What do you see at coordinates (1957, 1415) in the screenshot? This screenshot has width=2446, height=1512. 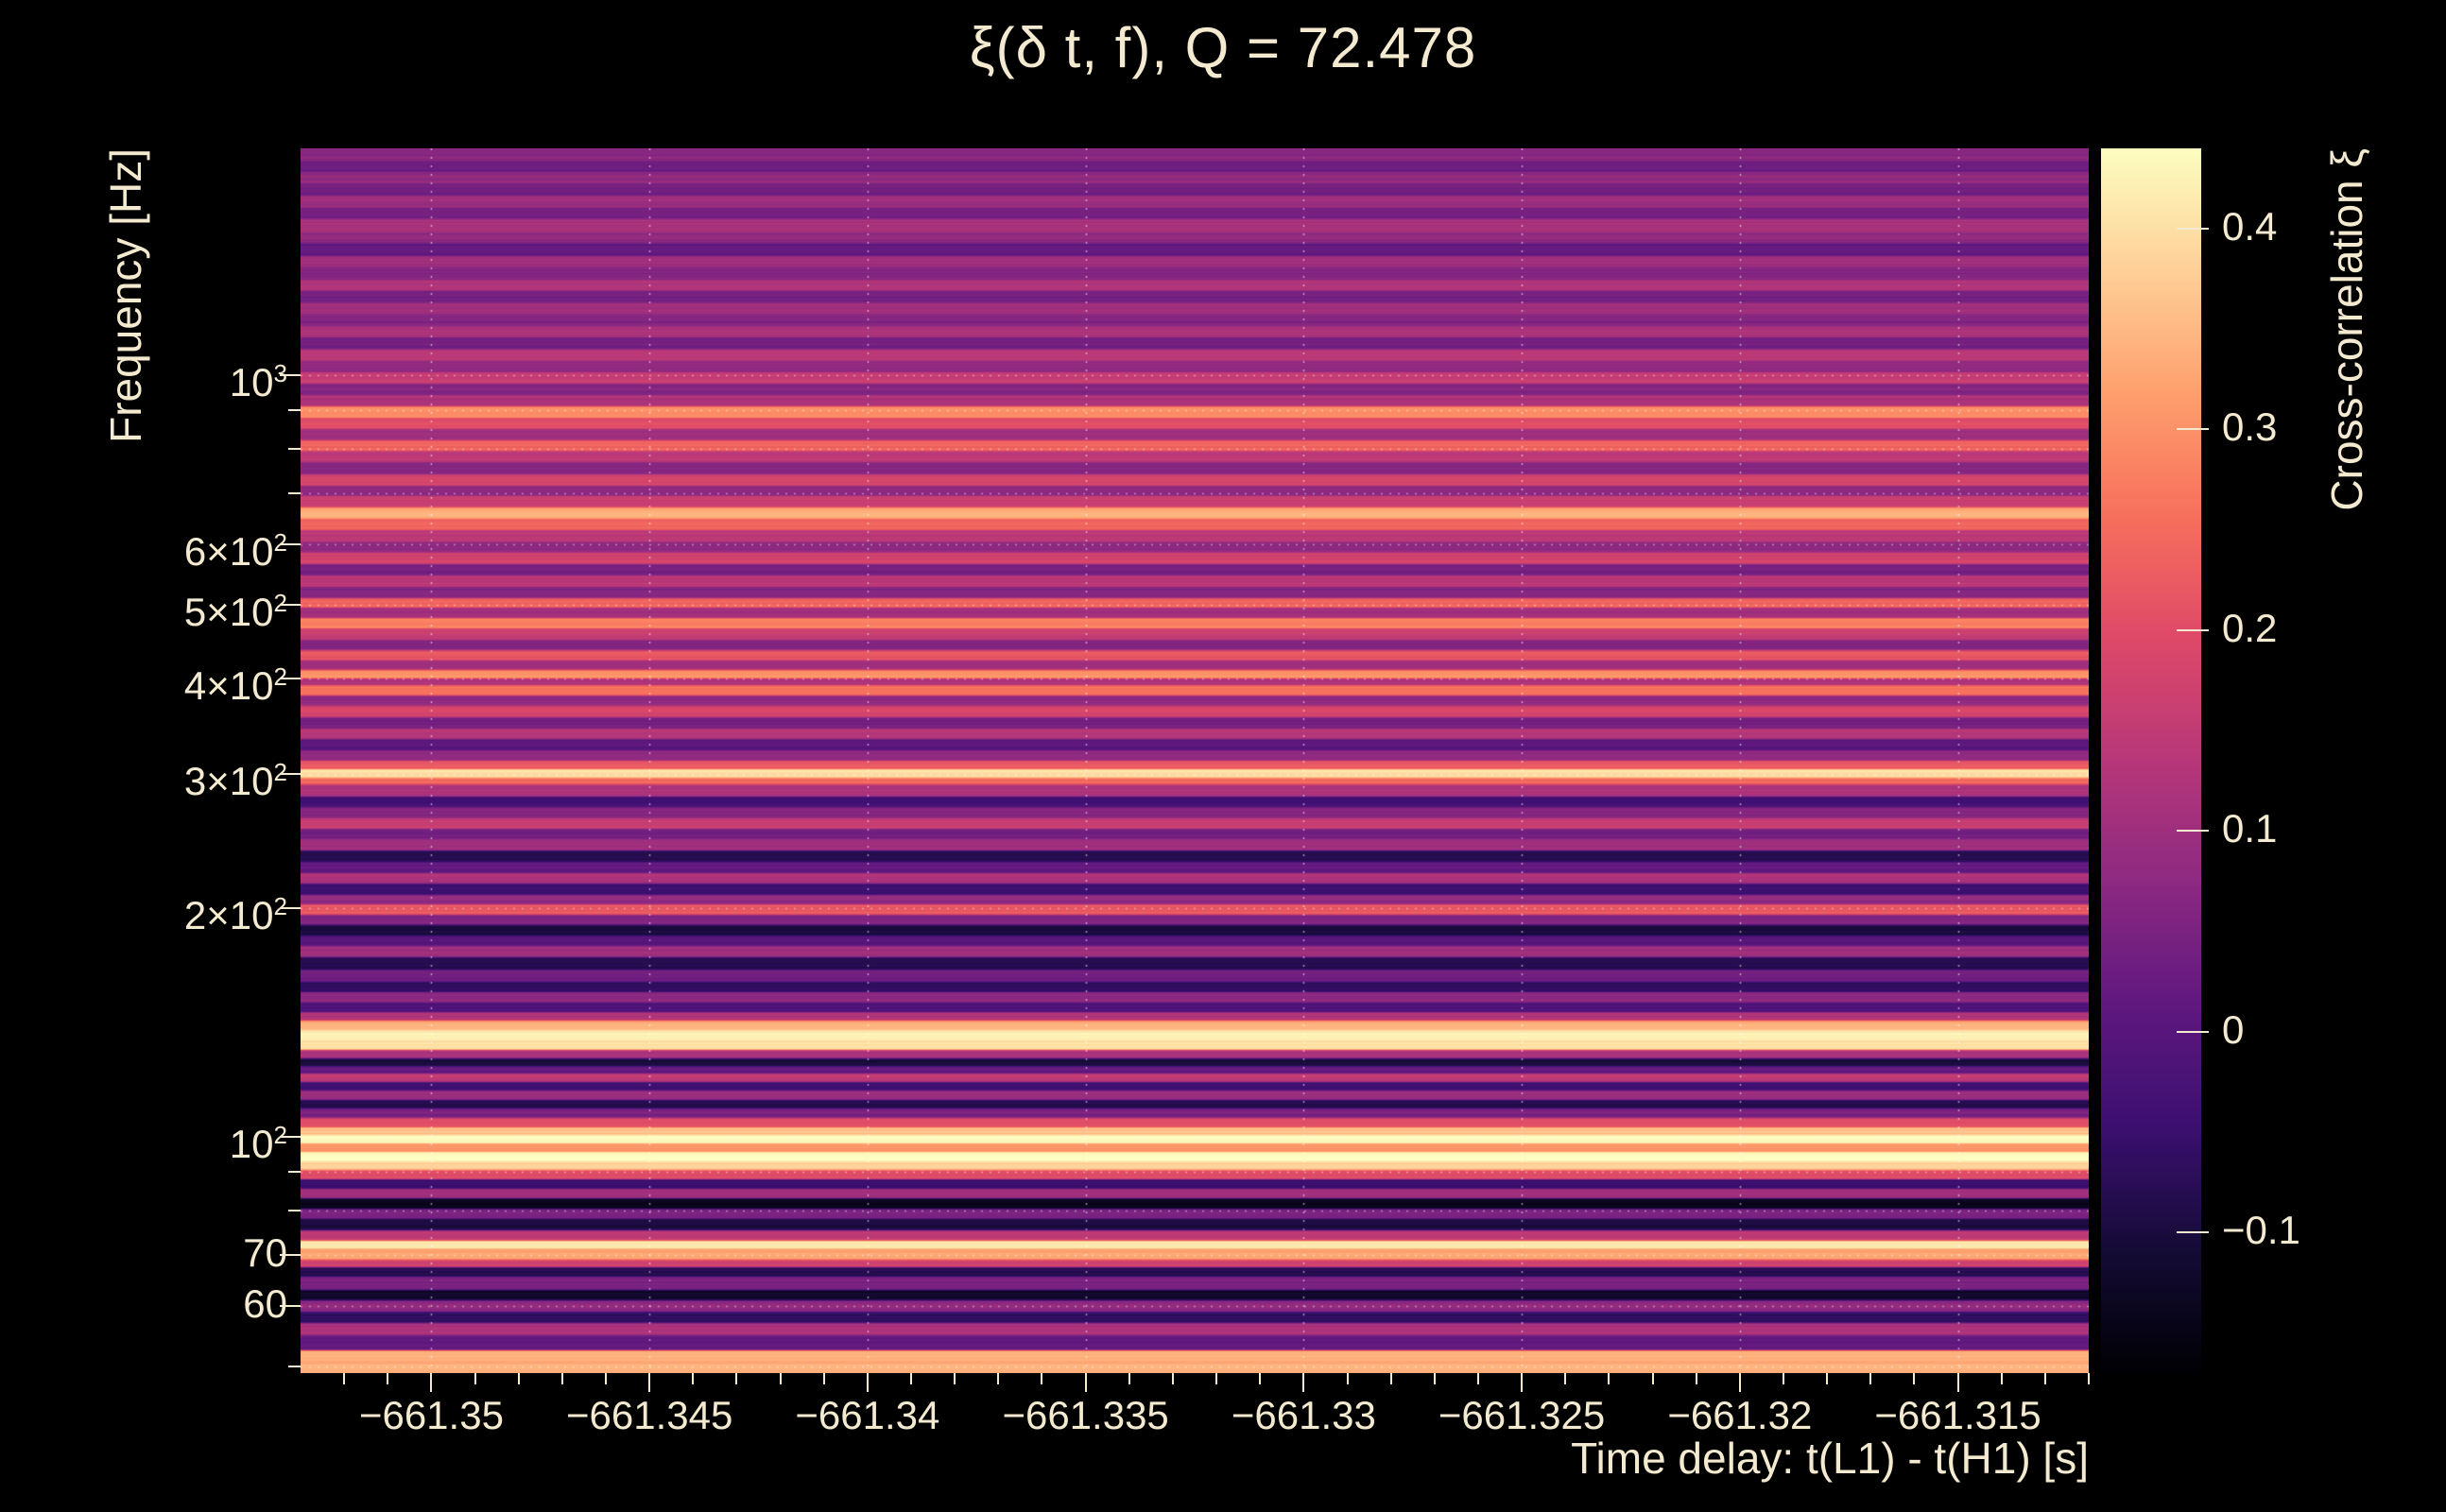 I see `x-tick-label: −661.315` at bounding box center [1957, 1415].